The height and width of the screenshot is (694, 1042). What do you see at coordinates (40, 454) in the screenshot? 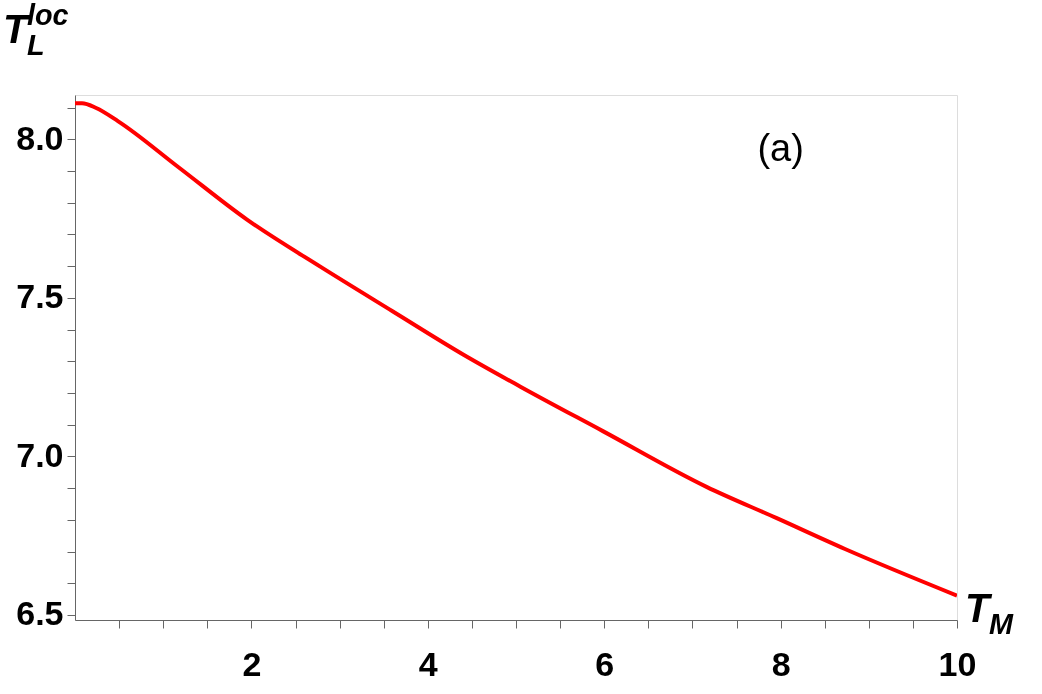
I see `y-tick-label: 7.0` at bounding box center [40, 454].